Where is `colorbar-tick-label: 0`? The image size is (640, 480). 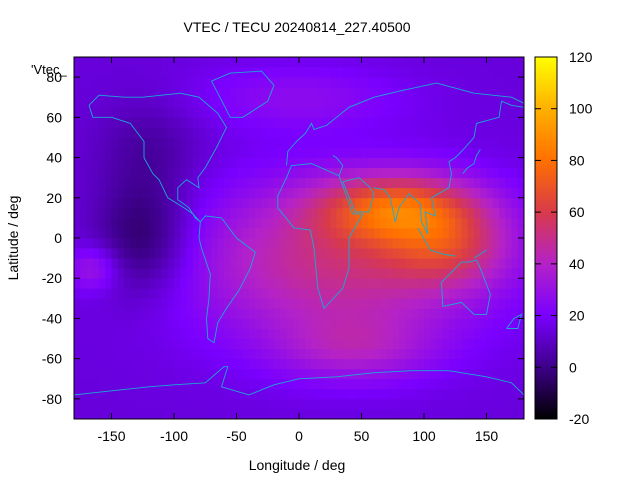 colorbar-tick-label: 0 is located at coordinates (573, 367).